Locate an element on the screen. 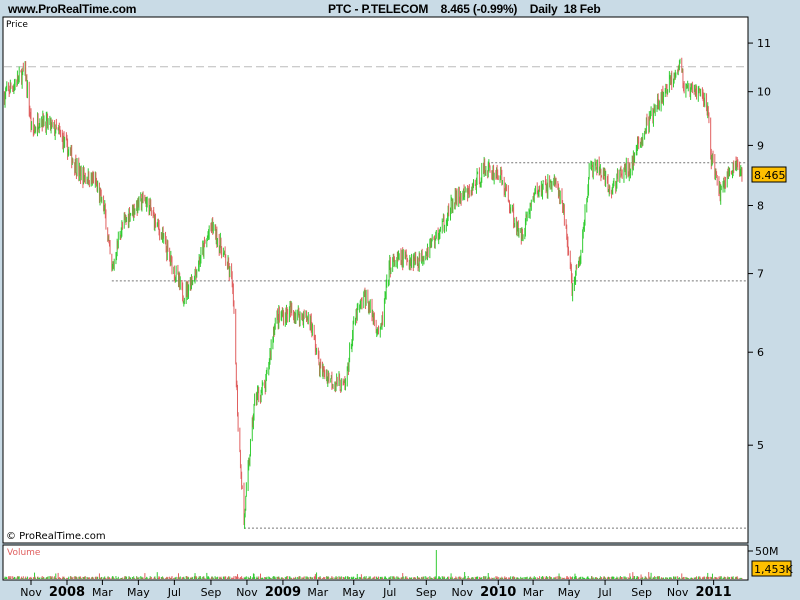  x-tick-label: 2008 is located at coordinates (67, 592).